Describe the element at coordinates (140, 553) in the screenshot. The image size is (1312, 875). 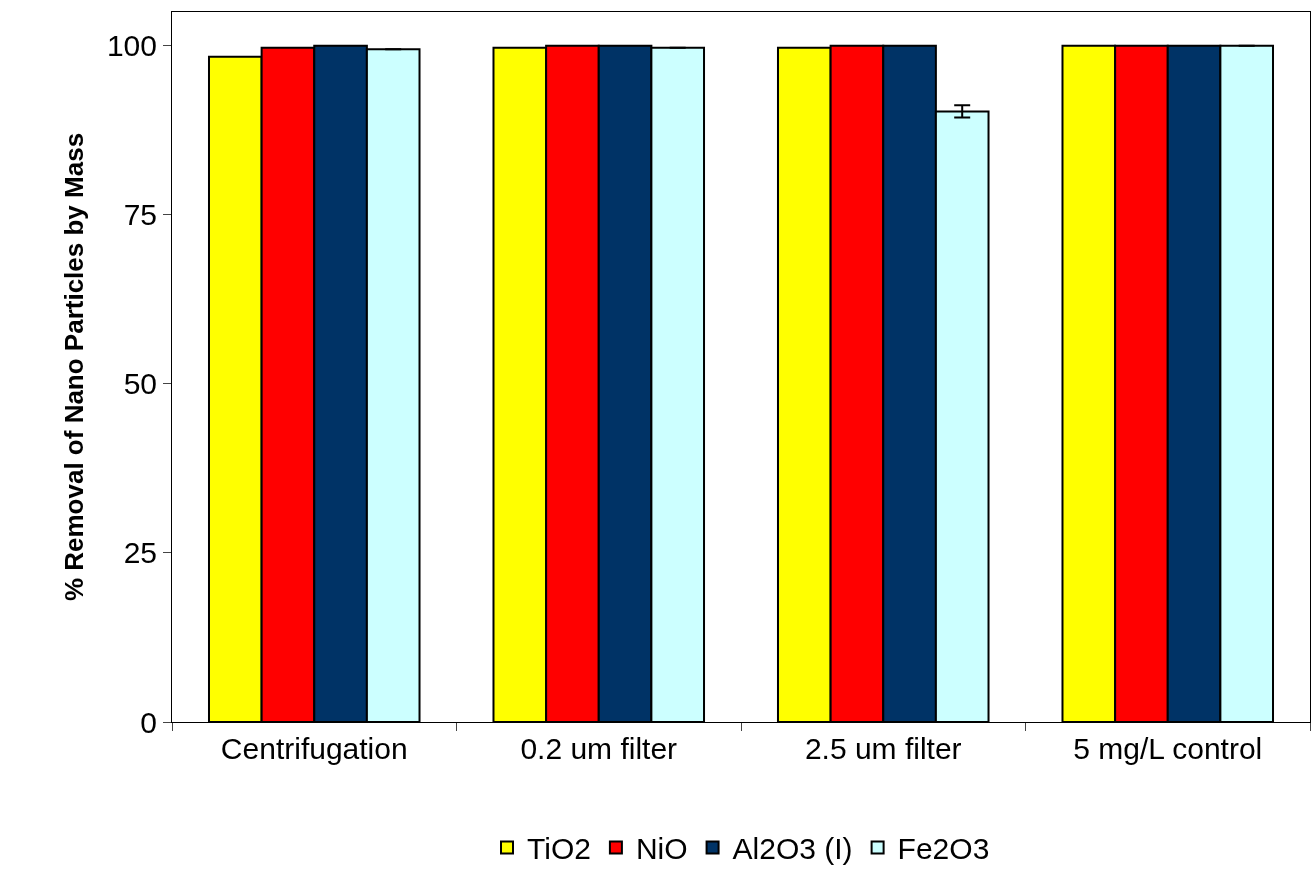
I see `y-tick-label: 25` at that location.